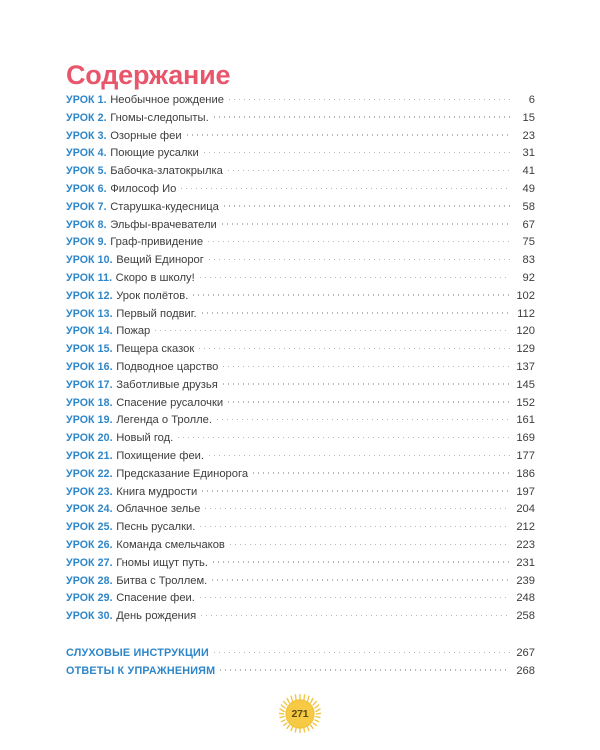 This screenshot has height=750, width=600. Describe the element at coordinates (528, 260) in the screenshot. I see `entry-page-number: 83` at that location.